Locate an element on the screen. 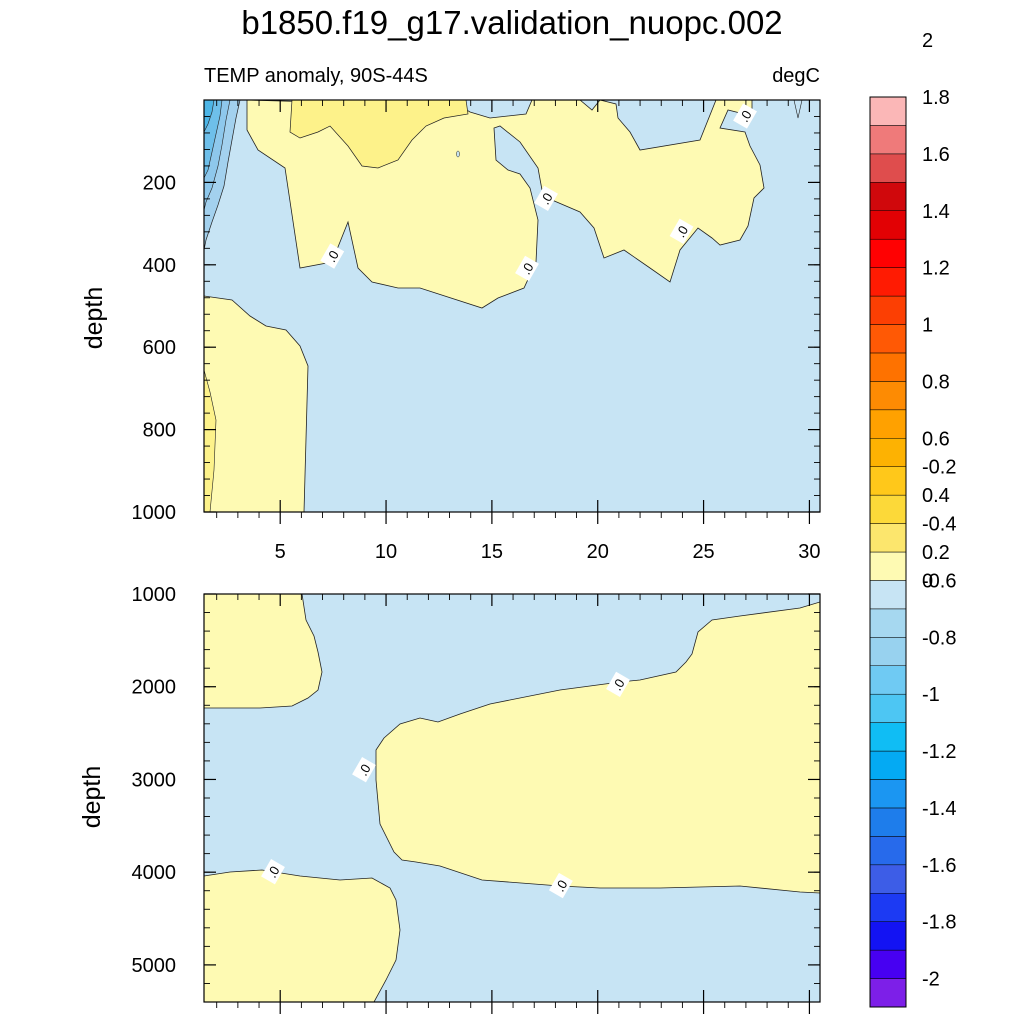 The height and width of the screenshot is (1024, 1024). colorbar-label: -0.4 is located at coordinates (939, 525).